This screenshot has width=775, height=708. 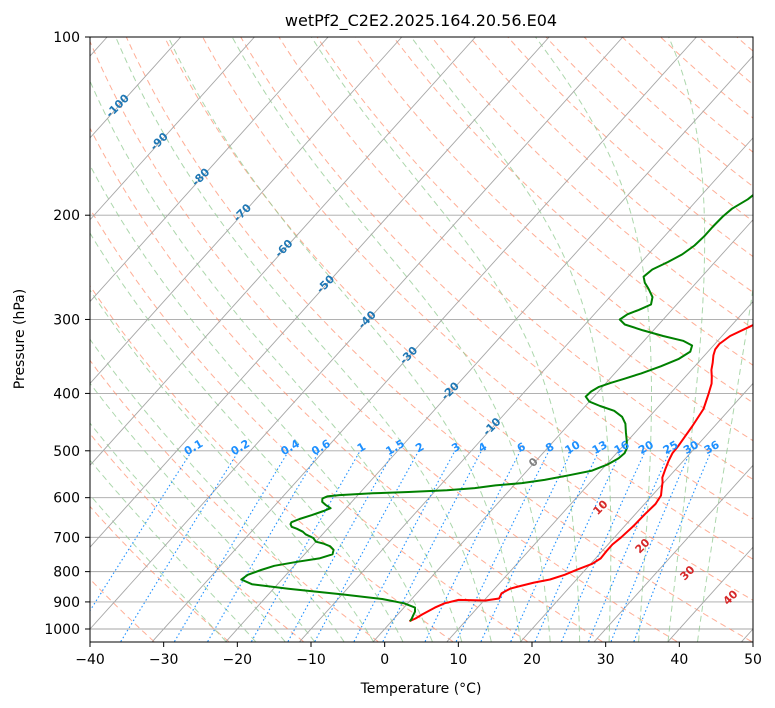 What do you see at coordinates (66, 538) in the screenshot?
I see `y-tick-label: 700` at bounding box center [66, 538].